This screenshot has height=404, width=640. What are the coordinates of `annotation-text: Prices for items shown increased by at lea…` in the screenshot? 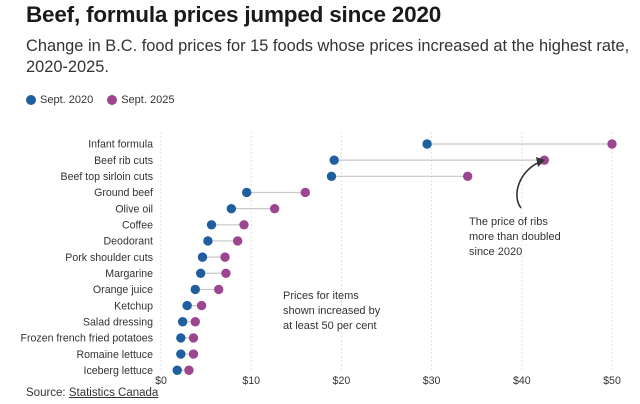 It's located at (332, 311).